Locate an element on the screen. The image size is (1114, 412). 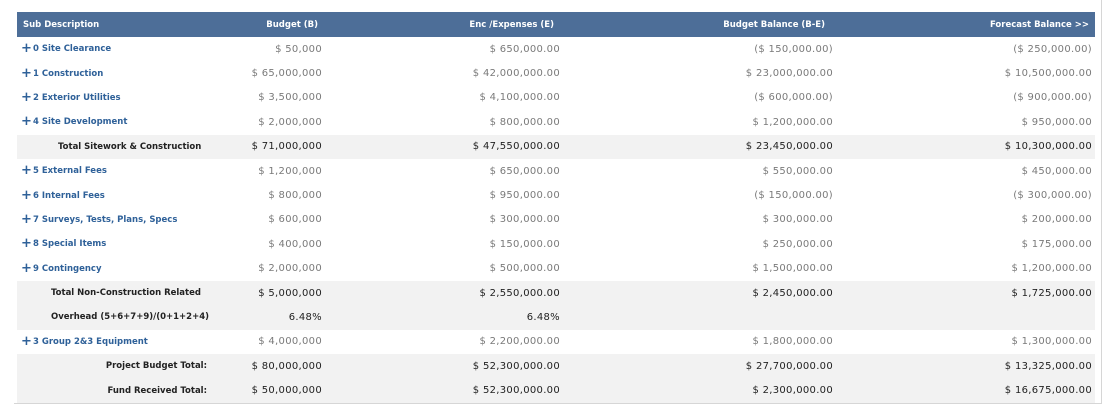
row-description: +6 Internal Fees is located at coordinates (112, 195).